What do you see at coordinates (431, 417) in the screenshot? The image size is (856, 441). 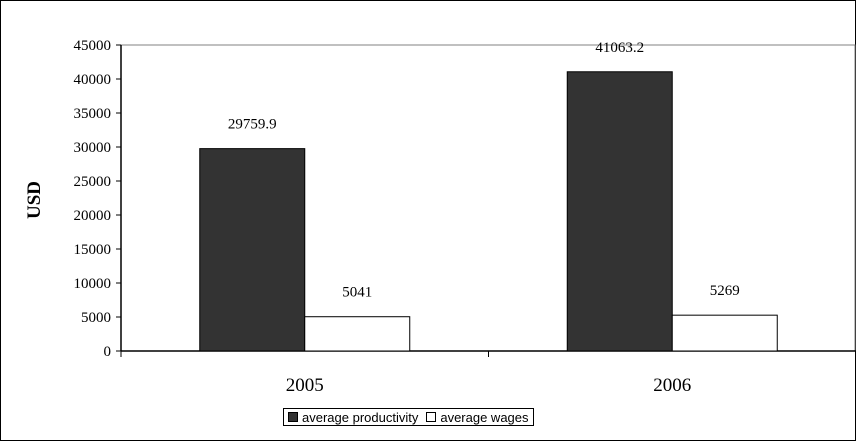 I see `legend-swatch-wages` at bounding box center [431, 417].